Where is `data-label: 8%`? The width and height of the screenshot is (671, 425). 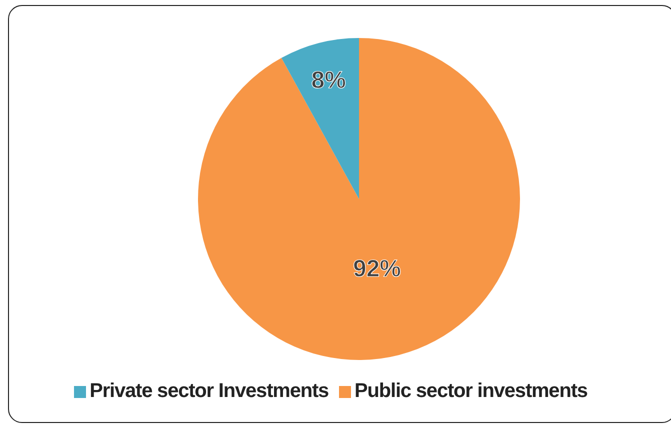 data-label: 8% is located at coordinates (328, 80).